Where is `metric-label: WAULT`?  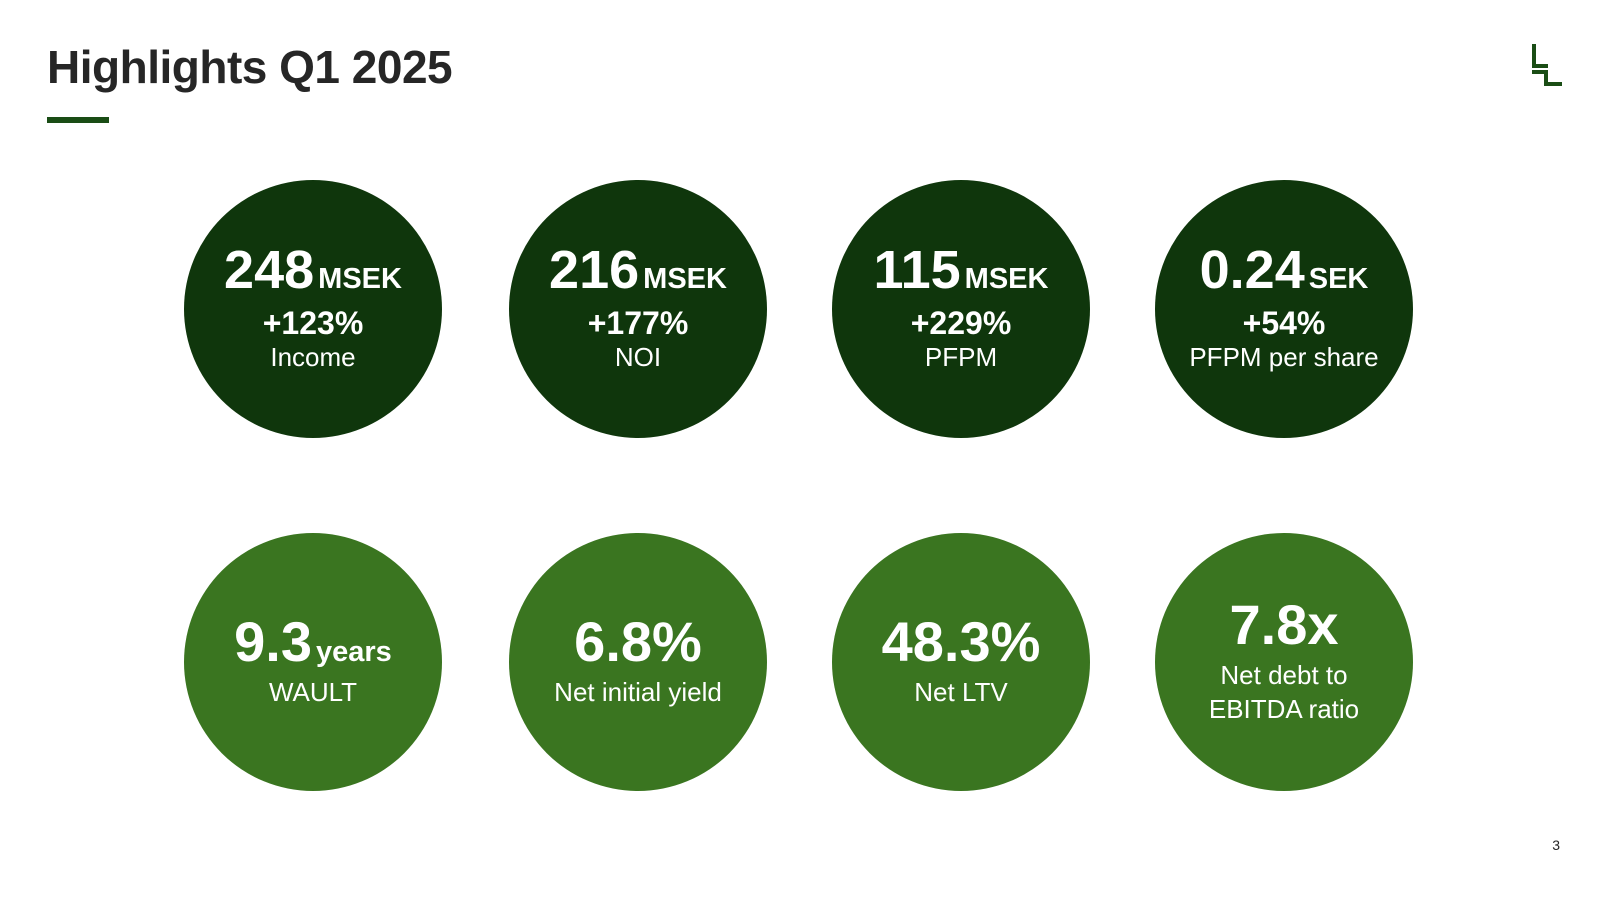 metric-label: WAULT is located at coordinates (313, 692).